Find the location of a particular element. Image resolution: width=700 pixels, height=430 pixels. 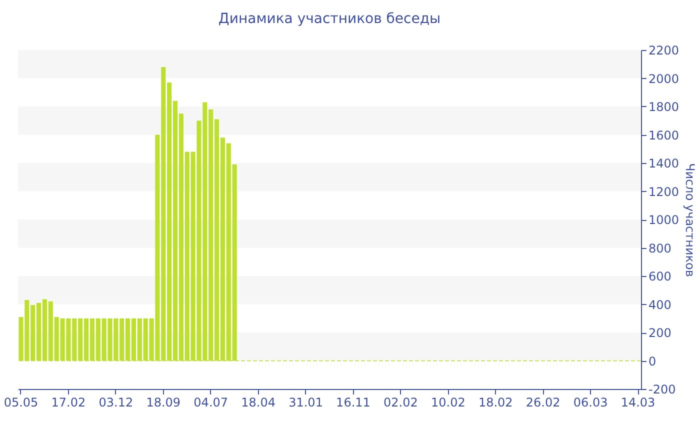

y-tick-label: 1600 is located at coordinates (664, 135).